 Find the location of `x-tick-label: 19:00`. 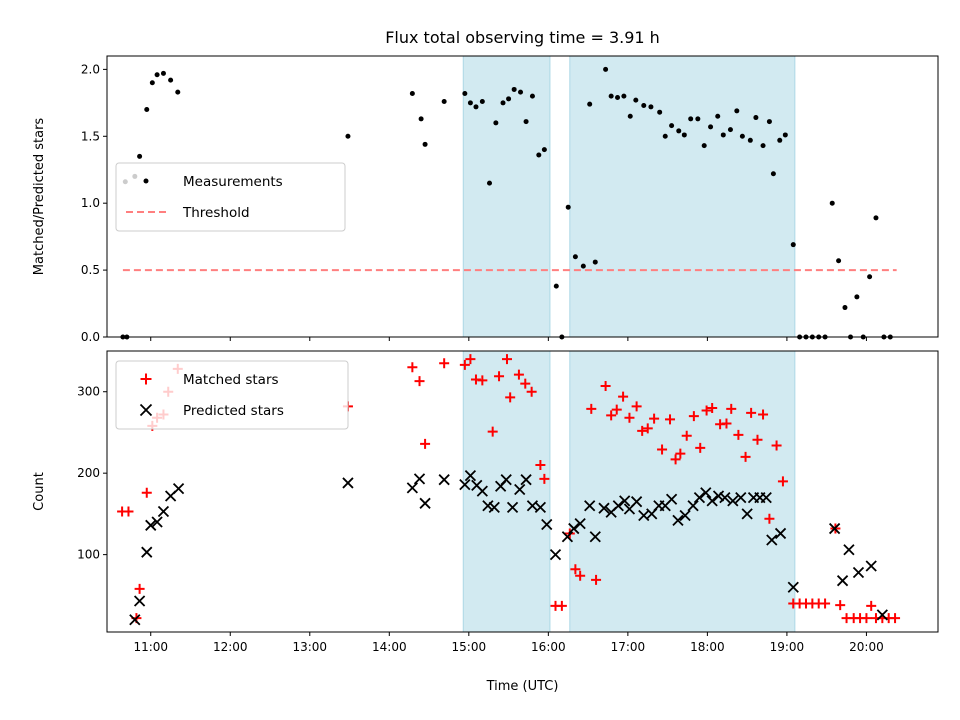

x-tick-label: 19:00 is located at coordinates (787, 647).